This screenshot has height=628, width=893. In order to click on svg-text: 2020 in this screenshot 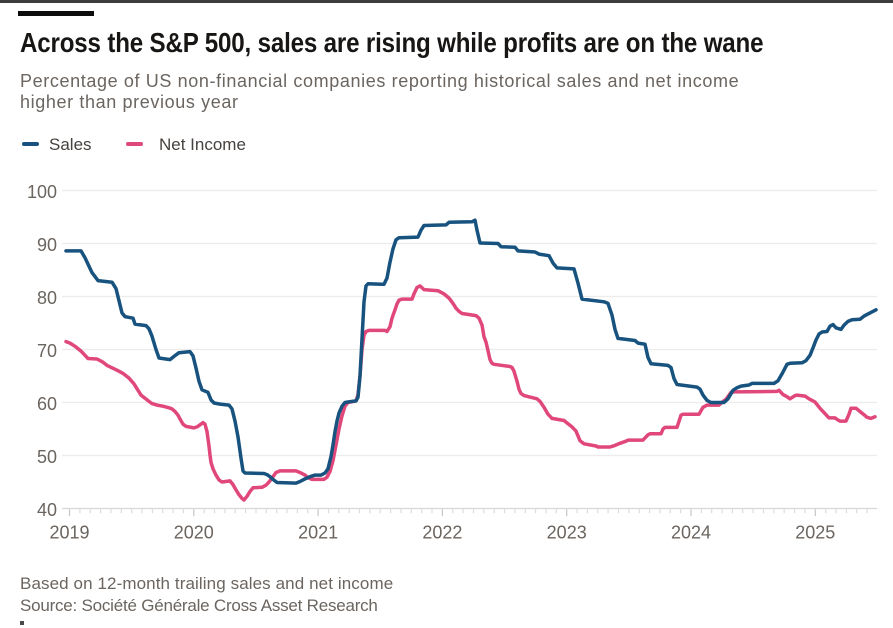, I will do `click(194, 533)`.